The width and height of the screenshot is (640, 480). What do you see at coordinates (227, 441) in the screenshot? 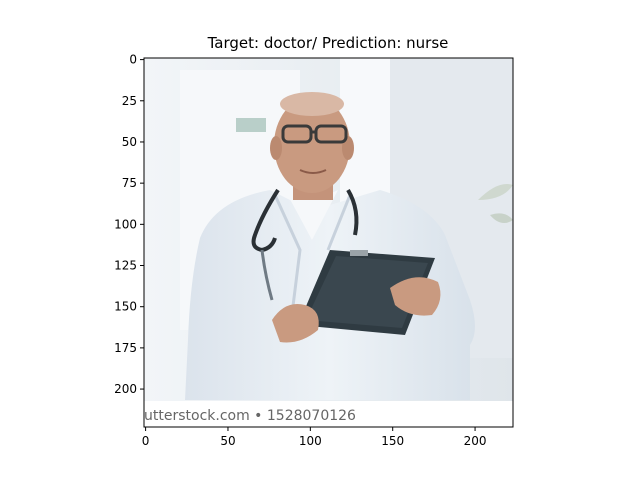
I see `x-tick-label: 50` at bounding box center [227, 441].